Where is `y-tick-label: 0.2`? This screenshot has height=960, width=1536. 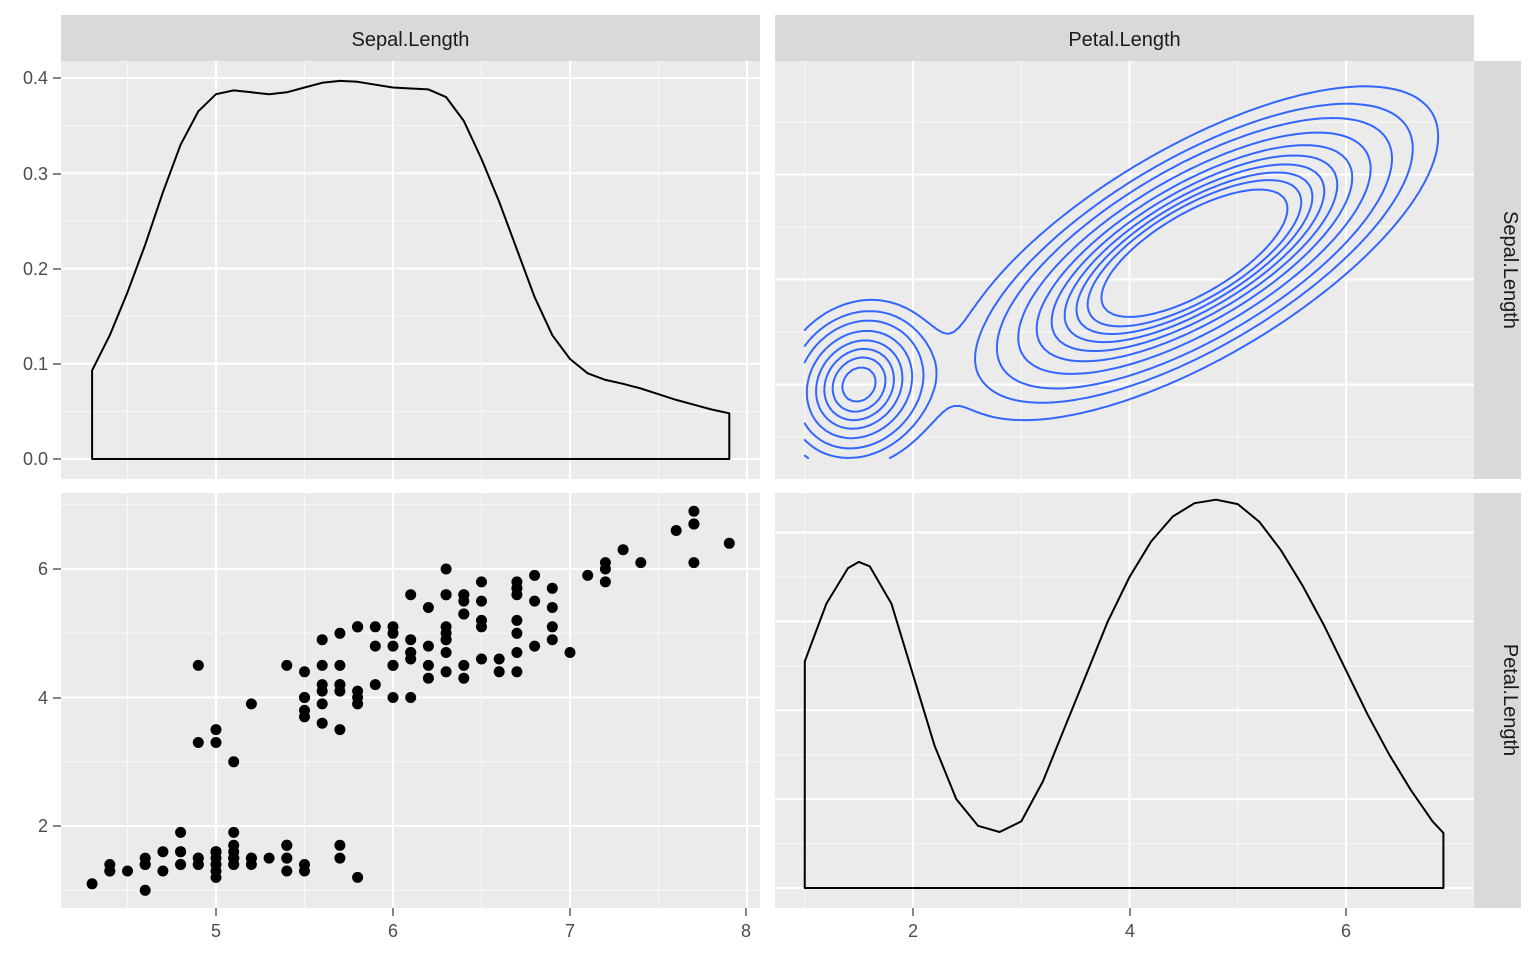
y-tick-label: 0.2 is located at coordinates (35, 269).